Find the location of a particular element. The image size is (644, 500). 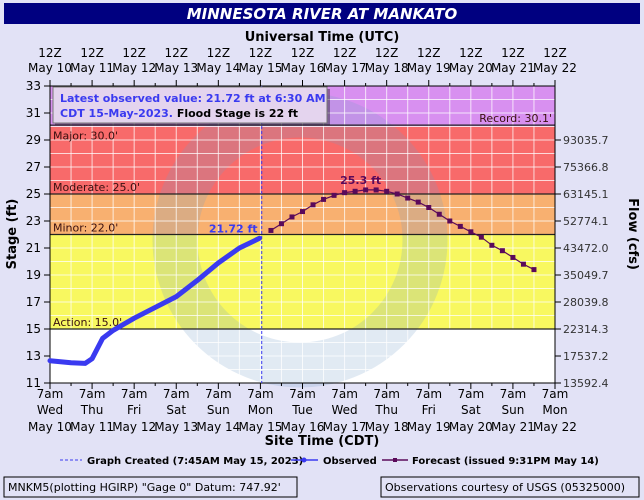

local-day-label: Sat is located at coordinates (176, 410).